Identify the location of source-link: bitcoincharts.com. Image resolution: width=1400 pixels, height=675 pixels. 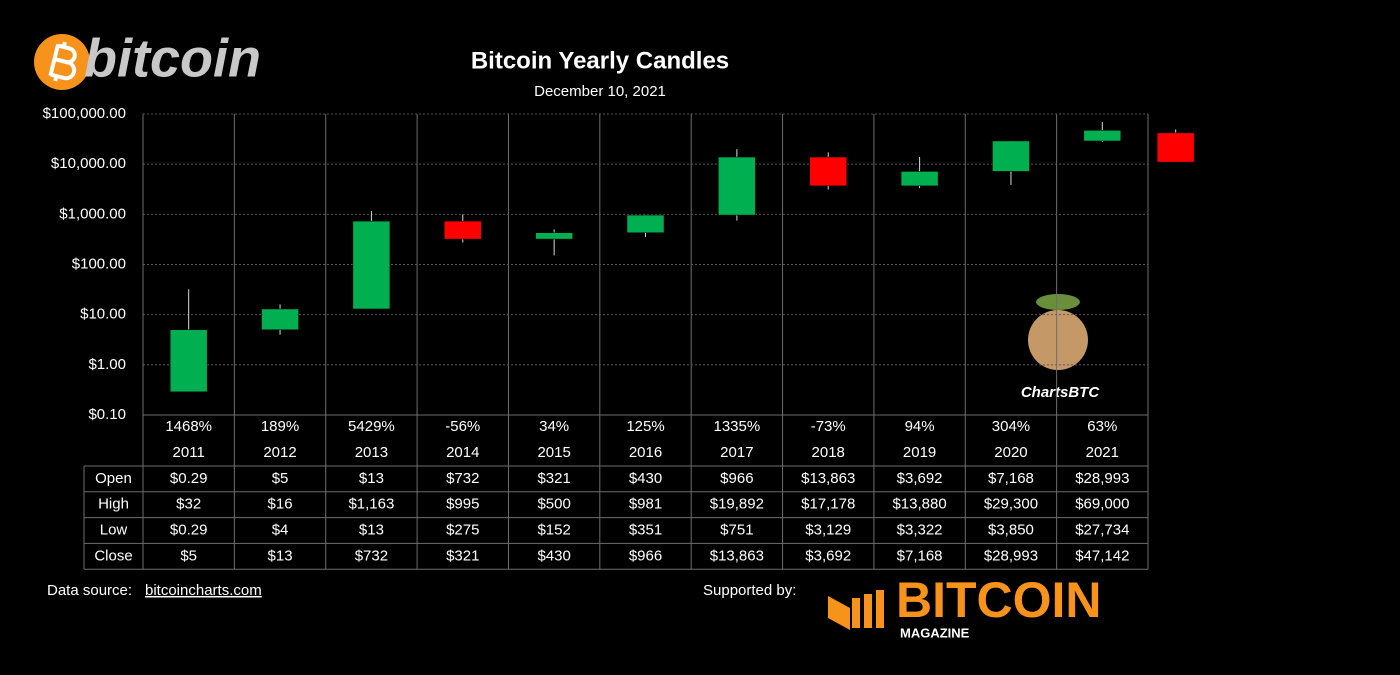
(203, 590).